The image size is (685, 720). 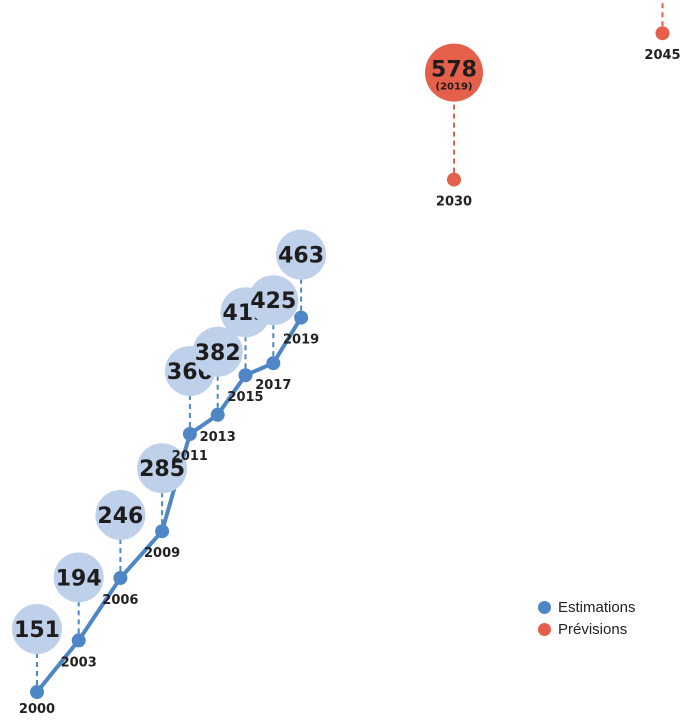 I want to click on bubble-2003, so click(x=78, y=577).